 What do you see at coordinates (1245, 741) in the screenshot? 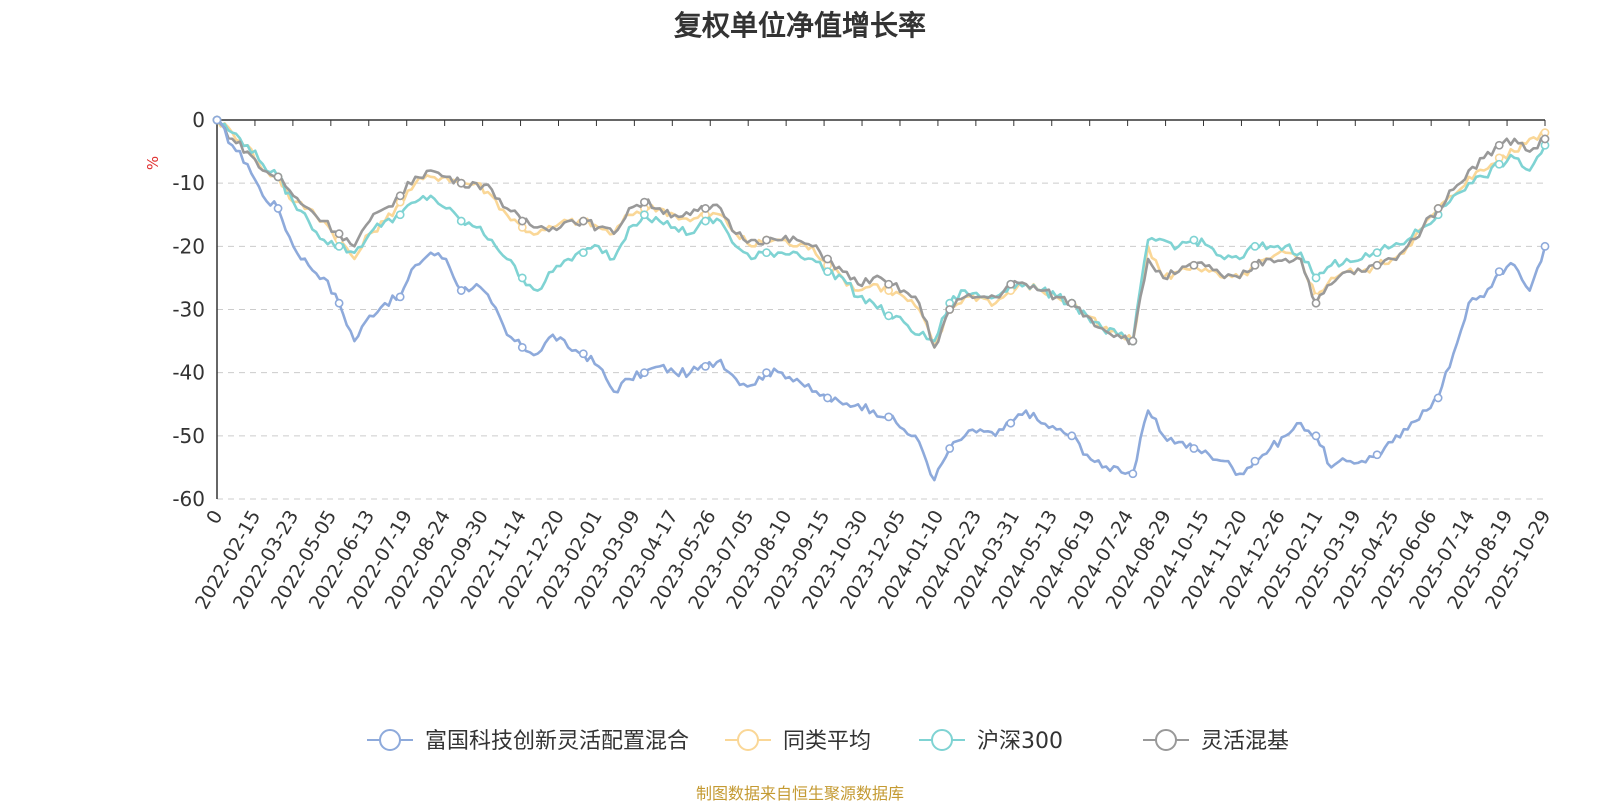
I see `legend-label: 灵活混基` at bounding box center [1245, 741].